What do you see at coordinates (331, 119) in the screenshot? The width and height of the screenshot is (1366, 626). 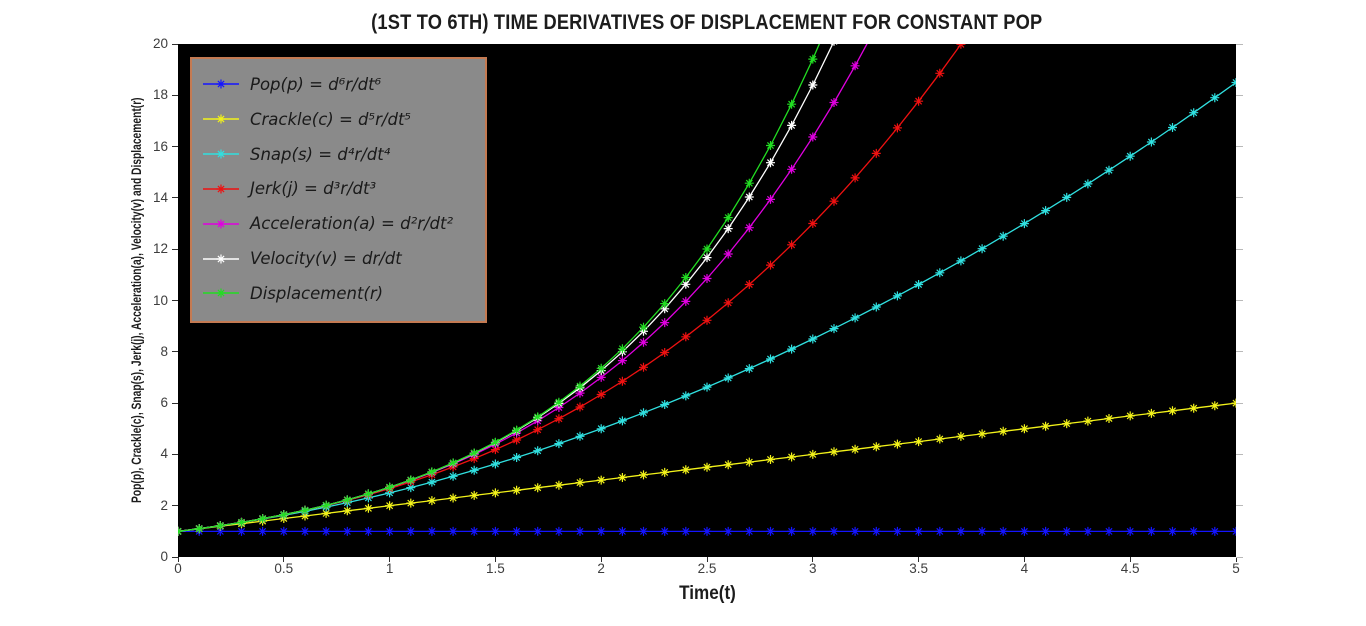 I see `legend-label-crackle: Crackle(c) = d⁵r/dt⁵` at bounding box center [331, 119].